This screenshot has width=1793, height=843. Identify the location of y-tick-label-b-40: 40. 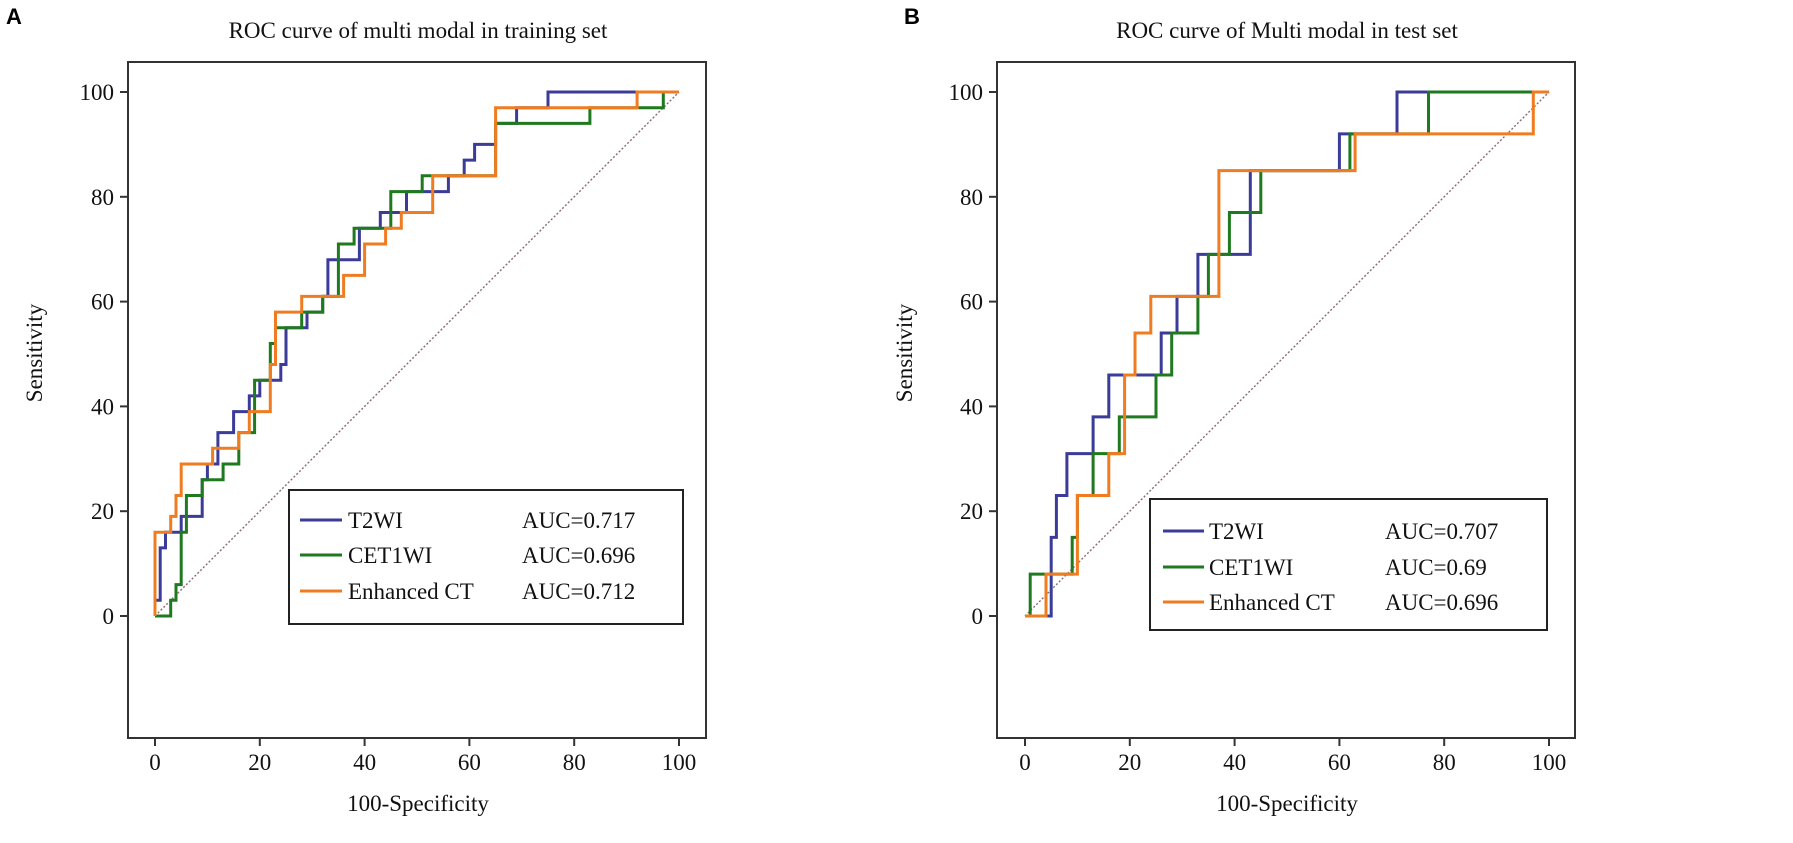
(971, 406).